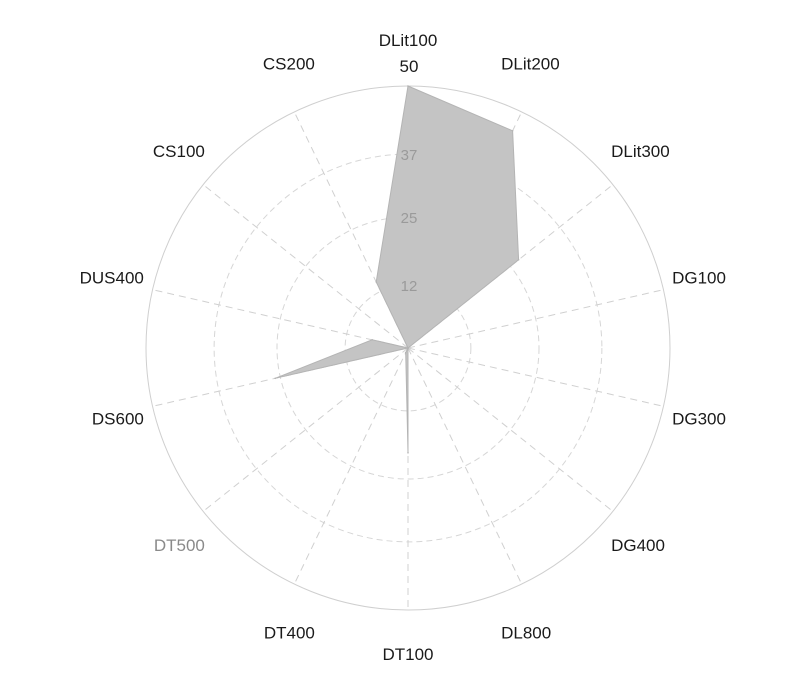  I want to click on grid-spoke-dt400, so click(351, 466).